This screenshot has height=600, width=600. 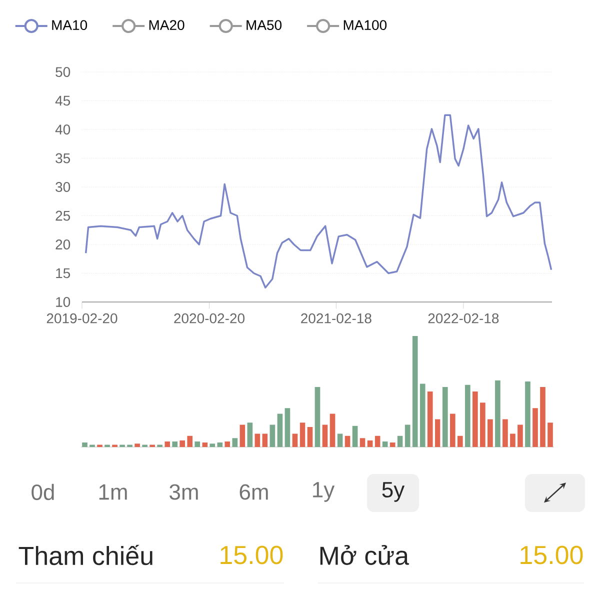 I want to click on y-tick-label: 15, so click(x=63, y=273).